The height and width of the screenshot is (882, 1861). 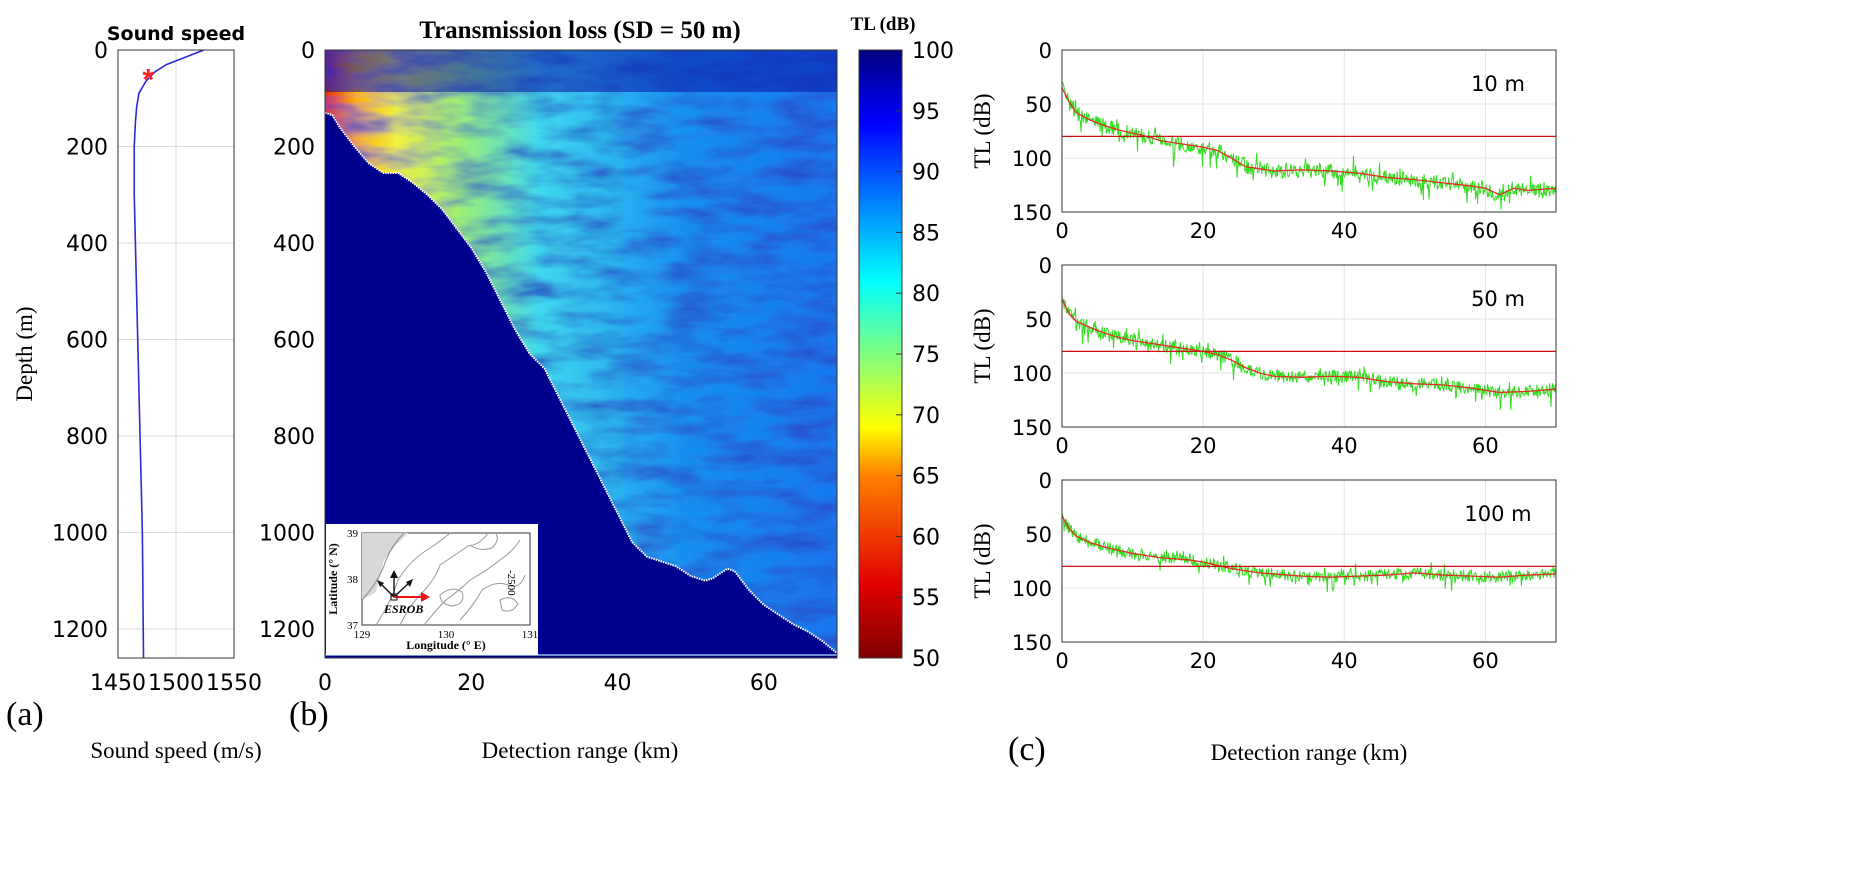 What do you see at coordinates (926, 659) in the screenshot?
I see `colorbar-tick-label: 50` at bounding box center [926, 659].